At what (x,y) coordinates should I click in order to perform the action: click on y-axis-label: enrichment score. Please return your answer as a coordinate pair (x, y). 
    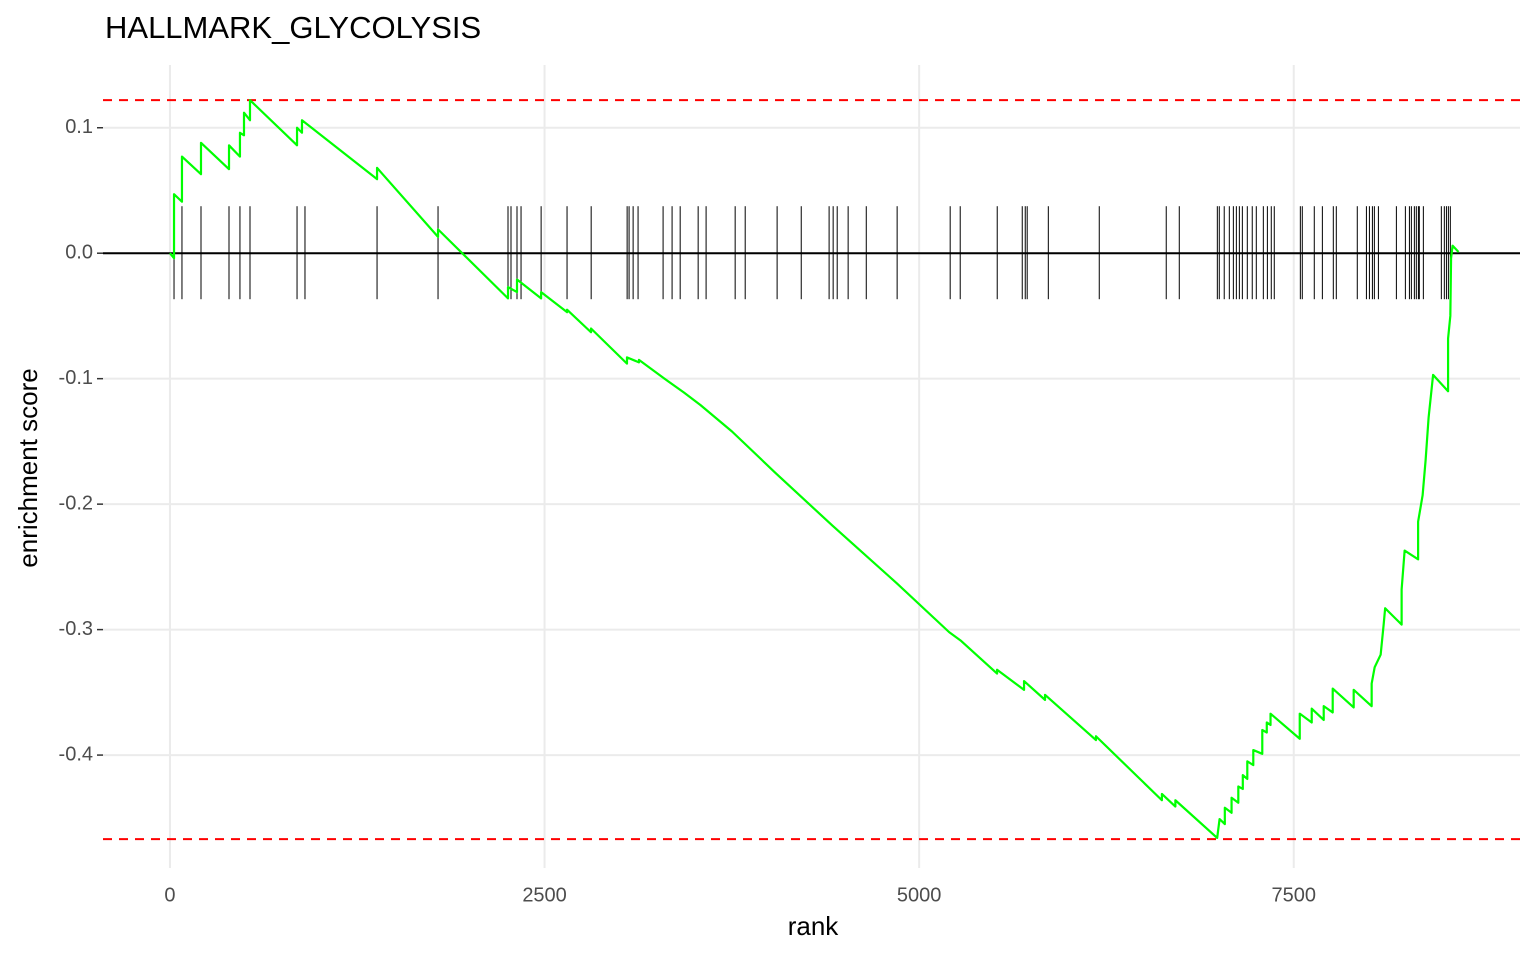
    Looking at the image, I should click on (28, 467).